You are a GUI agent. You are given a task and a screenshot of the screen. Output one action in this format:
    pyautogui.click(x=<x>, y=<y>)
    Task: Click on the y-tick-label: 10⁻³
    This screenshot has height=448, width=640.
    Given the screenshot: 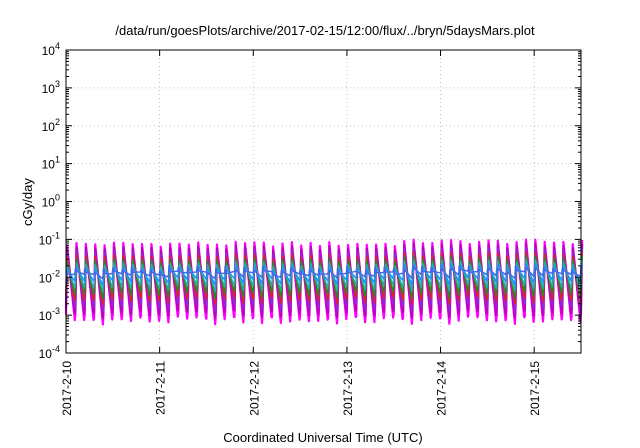 What is the action you would take?
    pyautogui.click(x=49, y=314)
    